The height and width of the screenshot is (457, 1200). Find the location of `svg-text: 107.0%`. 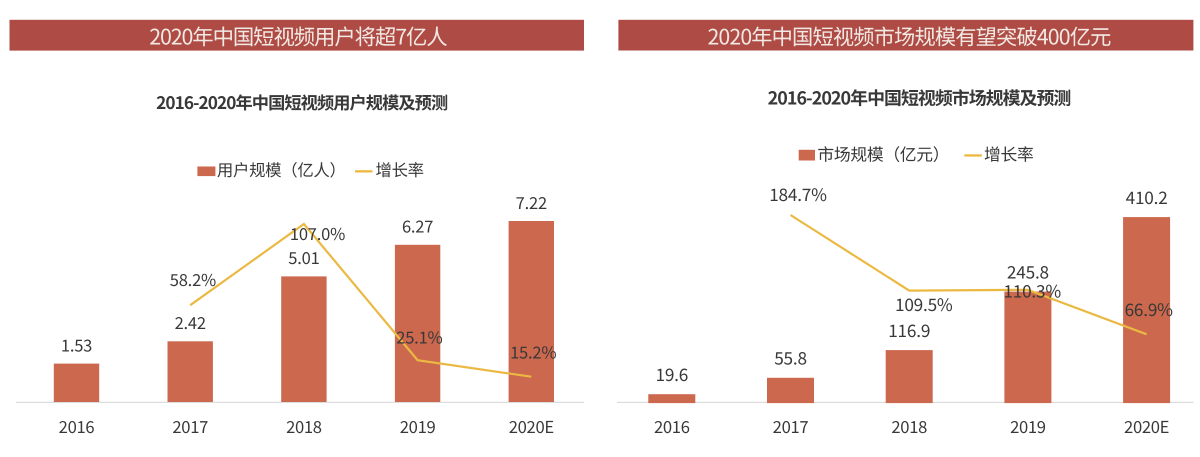

svg-text: 107.0% is located at coordinates (317, 233).